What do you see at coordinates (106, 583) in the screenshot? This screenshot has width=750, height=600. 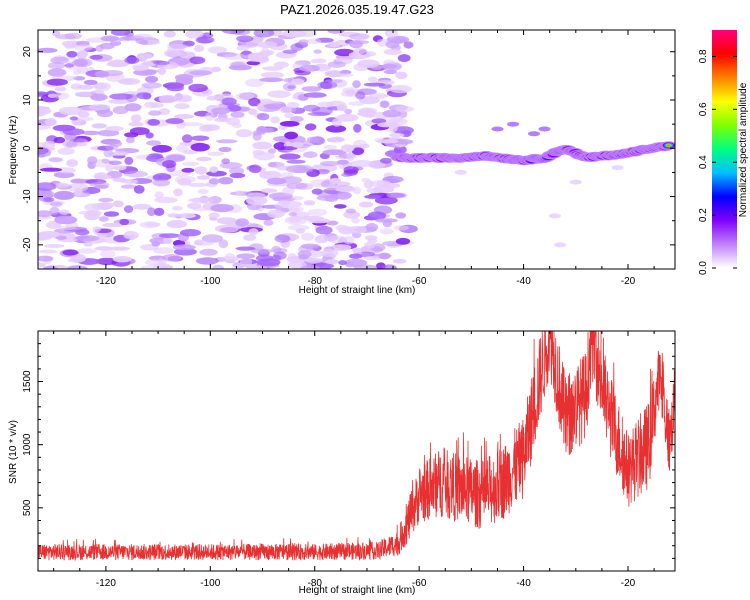 I see `snr-x-tick-label: -120` at bounding box center [106, 583].